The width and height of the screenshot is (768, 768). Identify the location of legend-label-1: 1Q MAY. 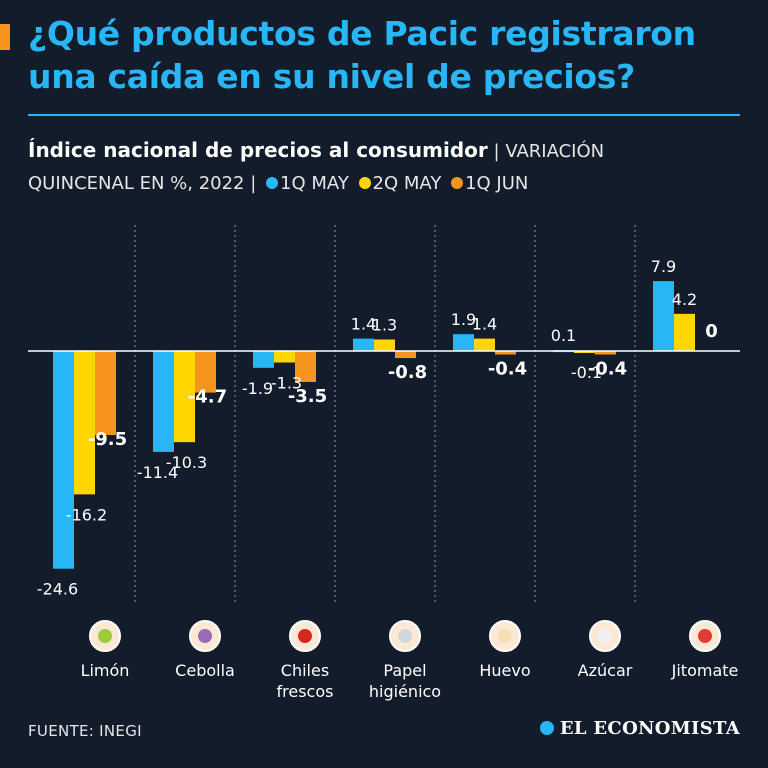
(317, 183).